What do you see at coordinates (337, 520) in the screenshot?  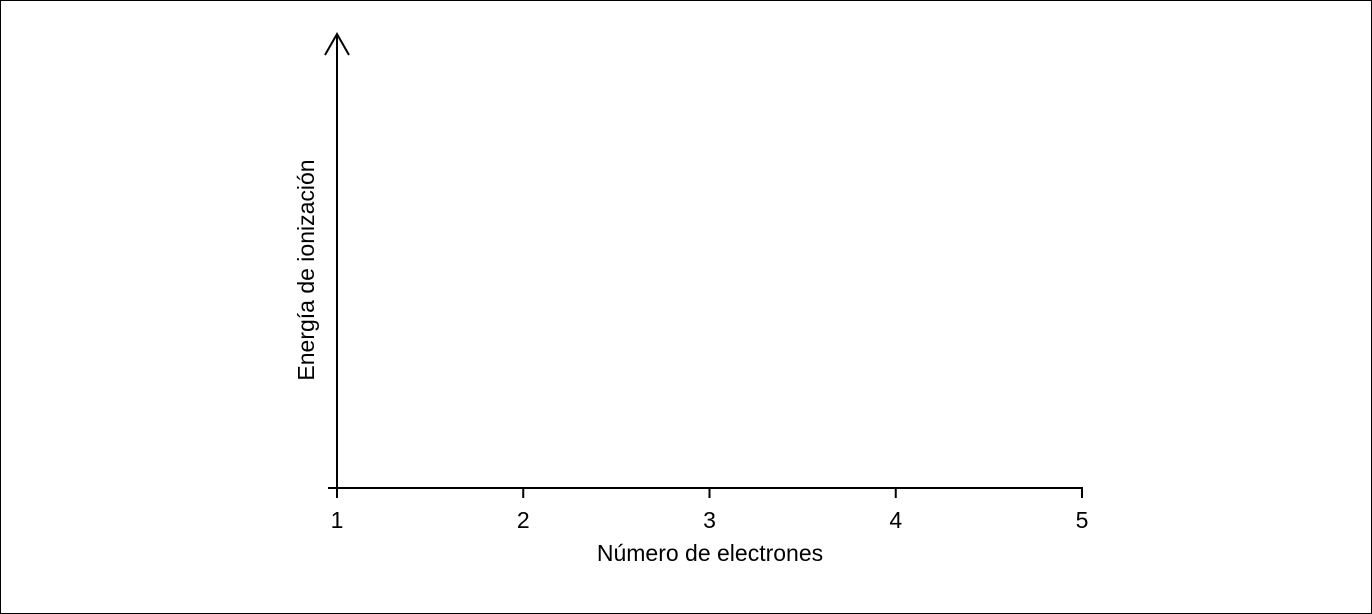 I see `x-tick-label: 1` at bounding box center [337, 520].